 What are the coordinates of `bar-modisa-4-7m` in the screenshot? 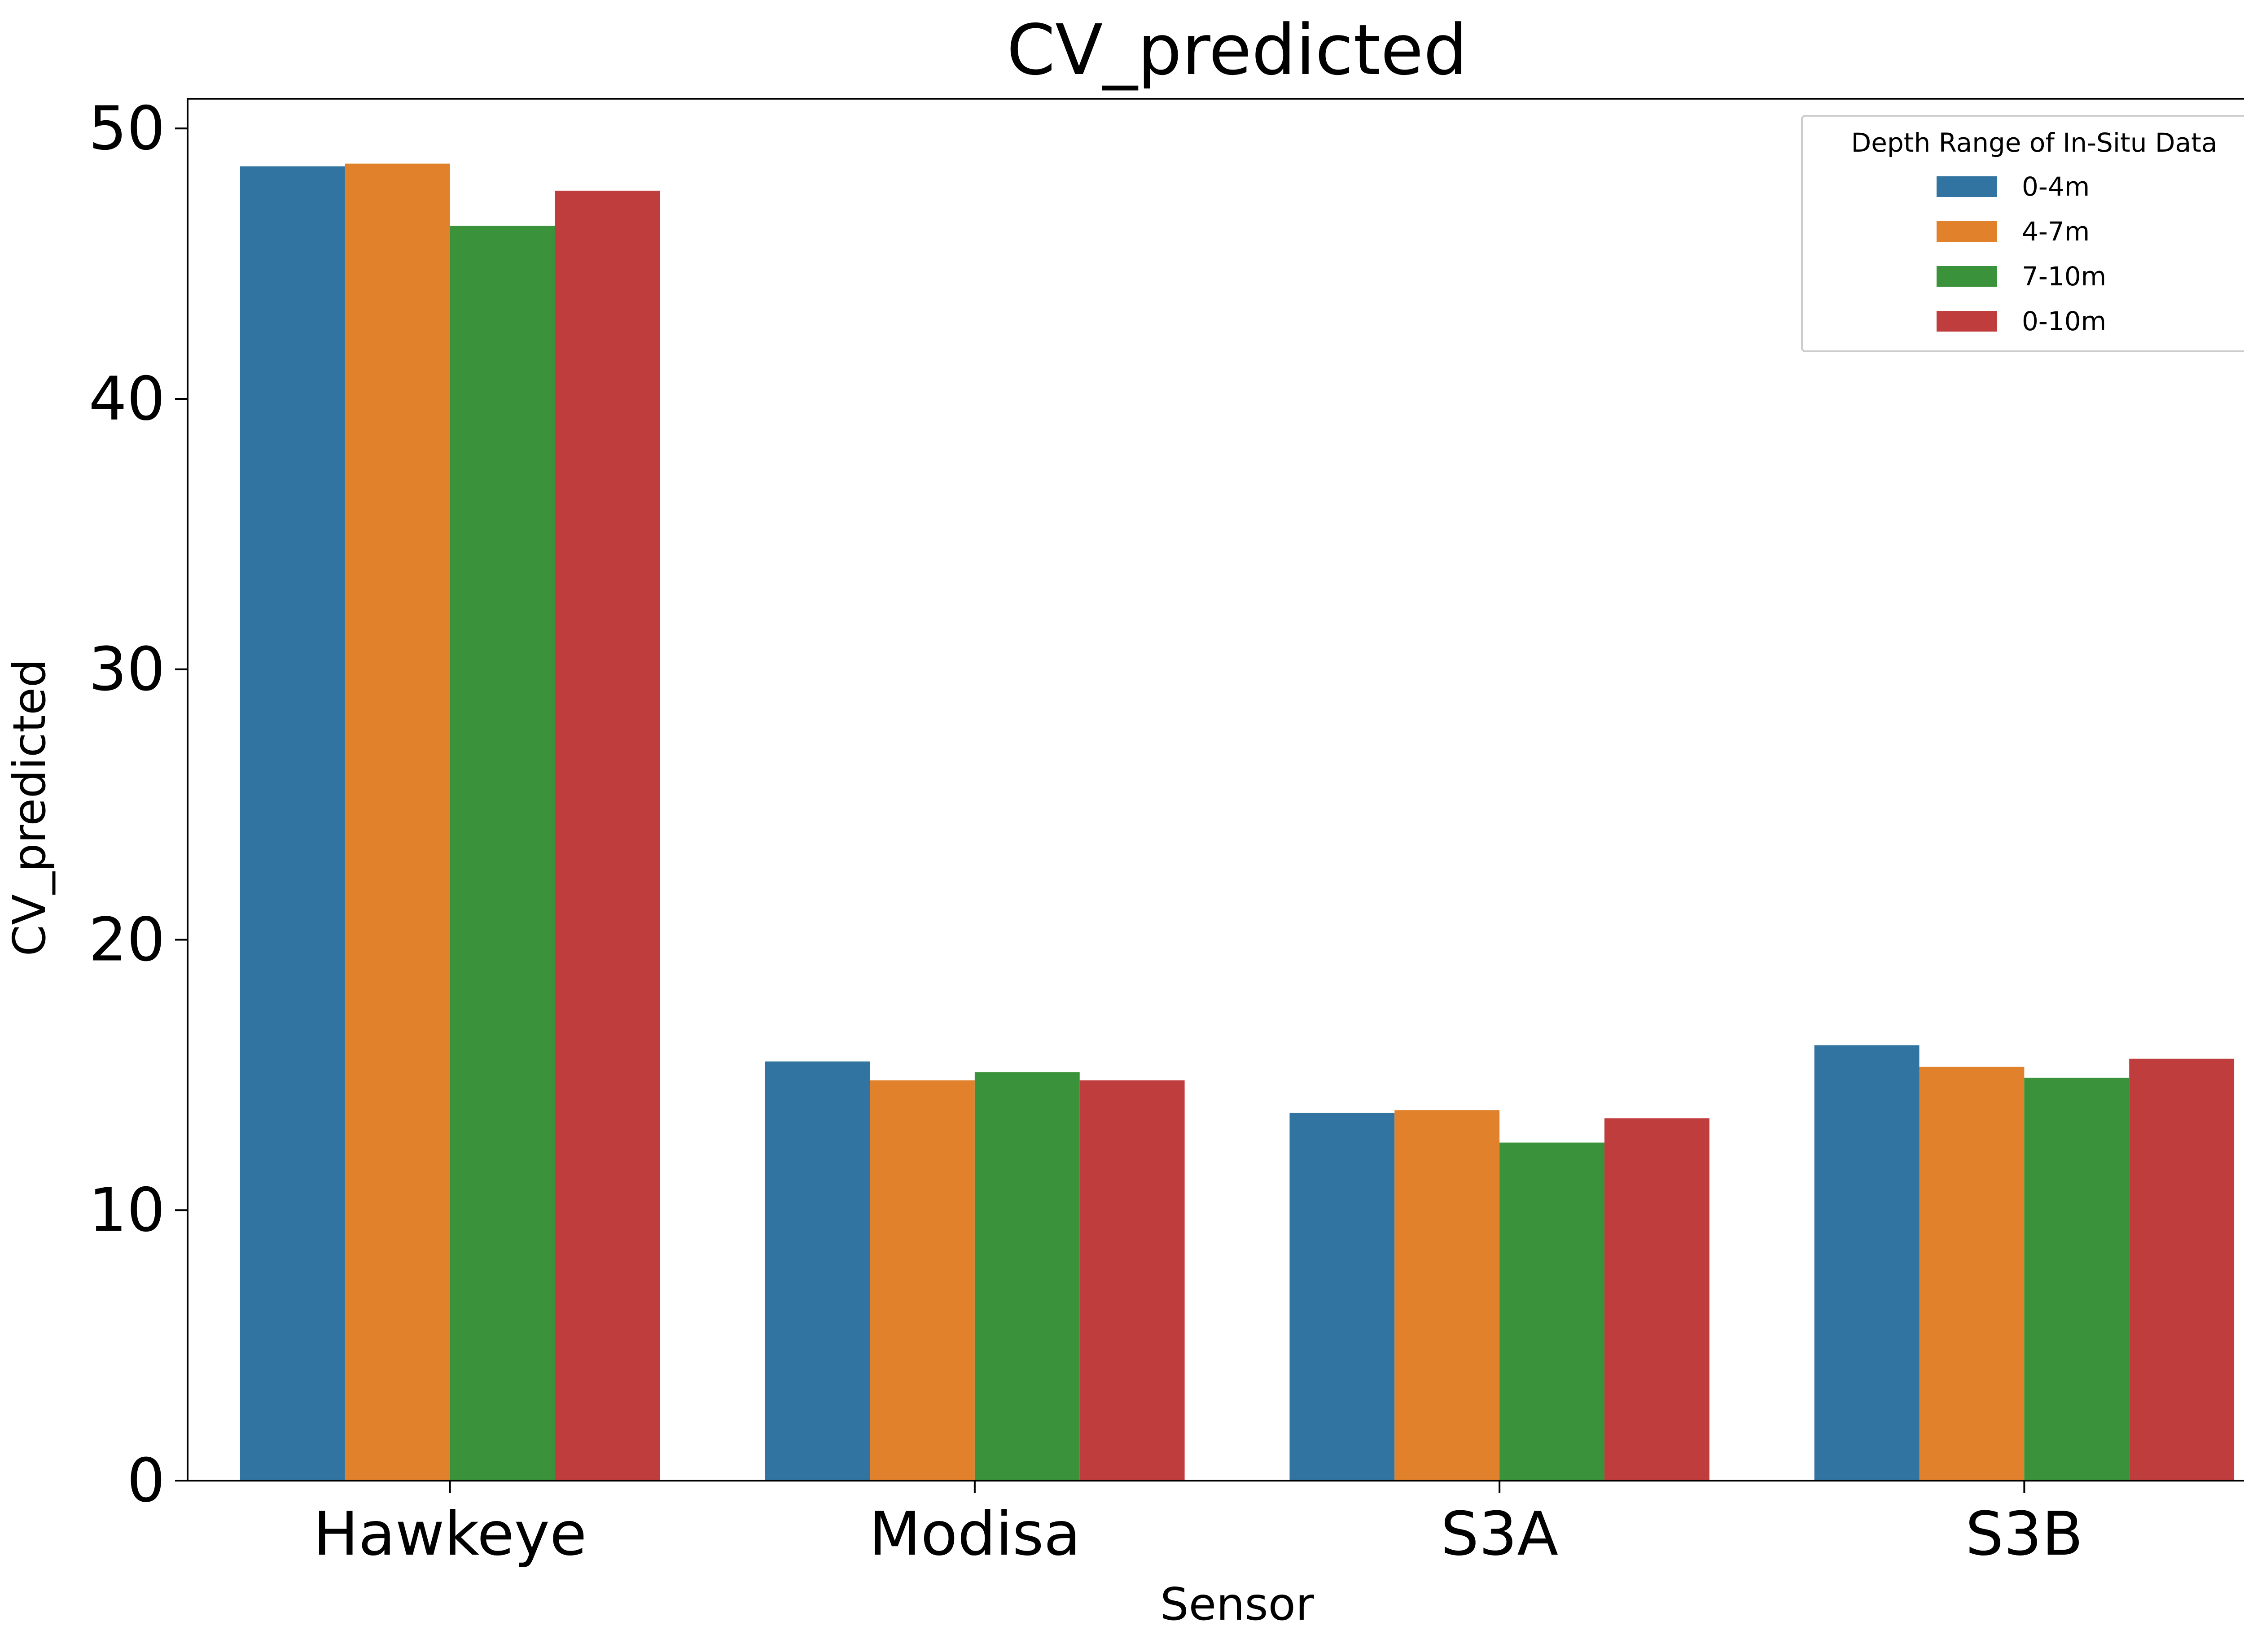 It's located at (922, 1280).